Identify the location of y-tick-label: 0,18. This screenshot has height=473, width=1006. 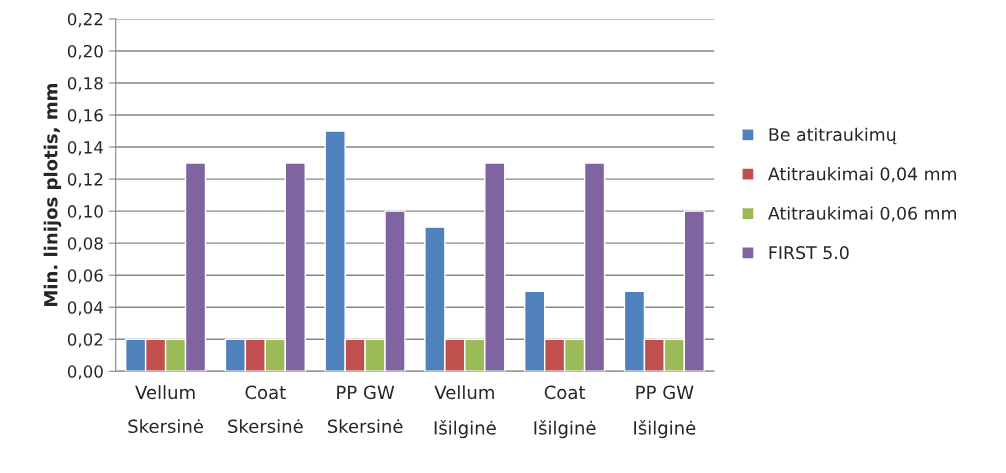
(85, 84).